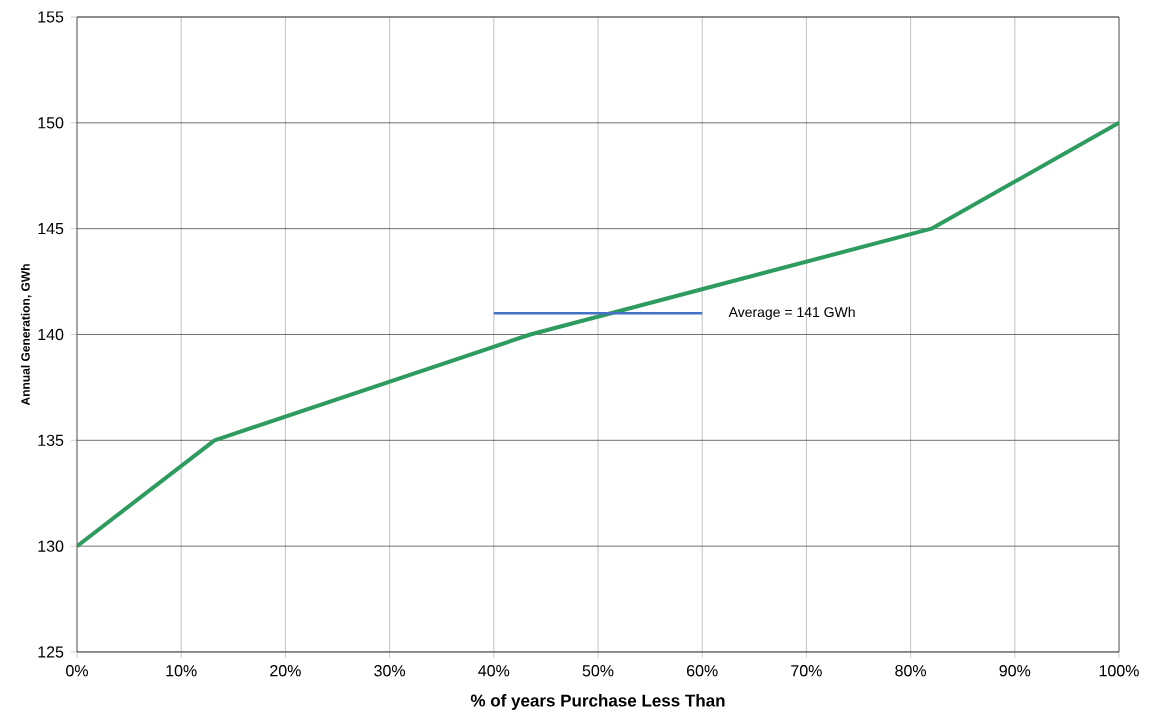  Describe the element at coordinates (597, 702) in the screenshot. I see `x-axis-title: % of years Purchase Less Than` at that location.